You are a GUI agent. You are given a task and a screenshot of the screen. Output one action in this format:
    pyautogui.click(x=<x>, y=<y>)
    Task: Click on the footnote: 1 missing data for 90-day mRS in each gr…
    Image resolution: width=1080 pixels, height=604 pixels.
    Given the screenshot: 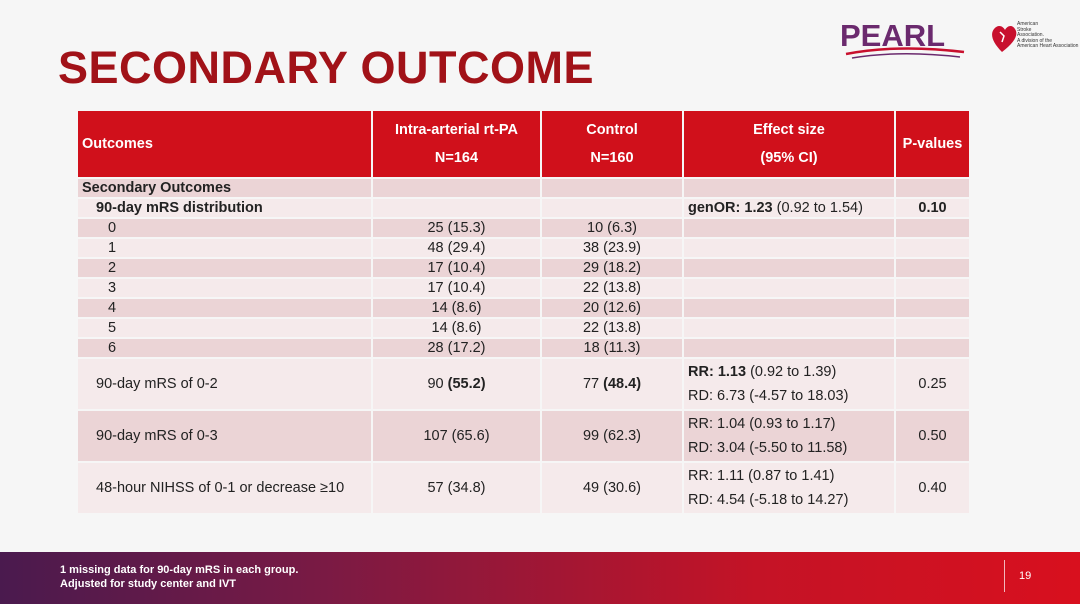 What is the action you would take?
    pyautogui.click(x=179, y=577)
    